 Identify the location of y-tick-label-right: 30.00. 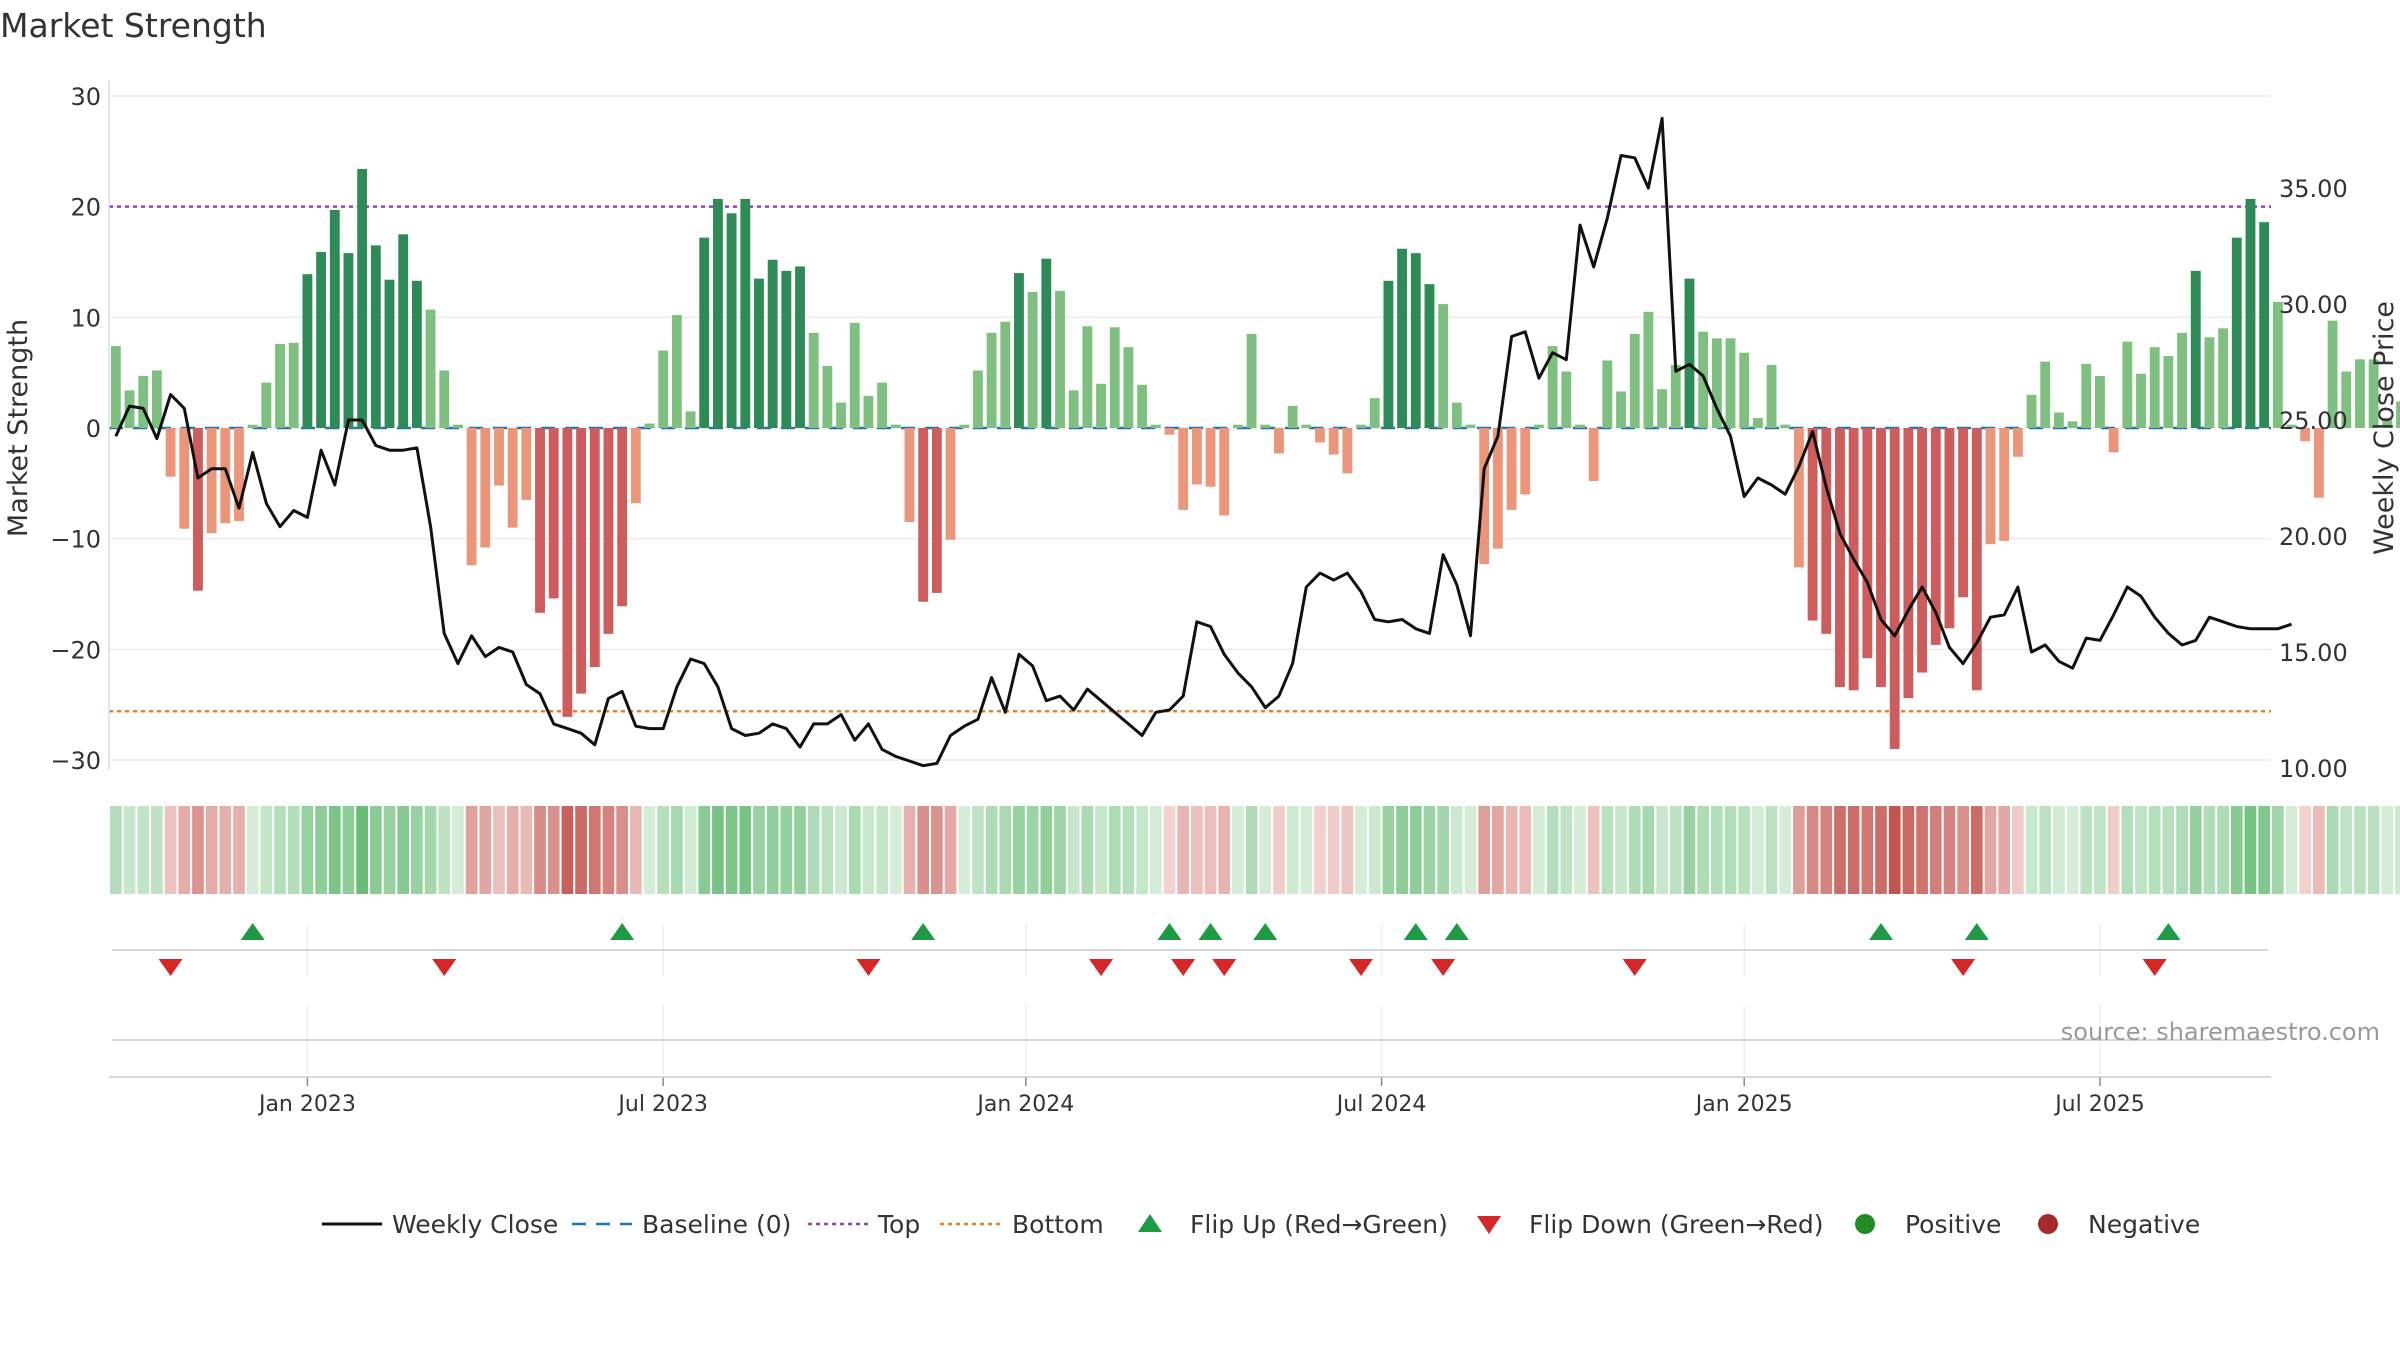
(2313, 305).